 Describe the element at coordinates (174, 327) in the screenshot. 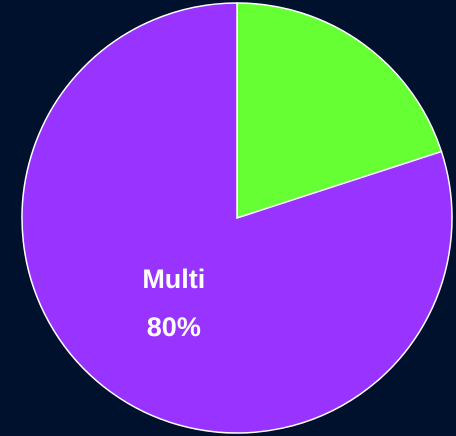

I see `slice-value-label: 80%` at that location.